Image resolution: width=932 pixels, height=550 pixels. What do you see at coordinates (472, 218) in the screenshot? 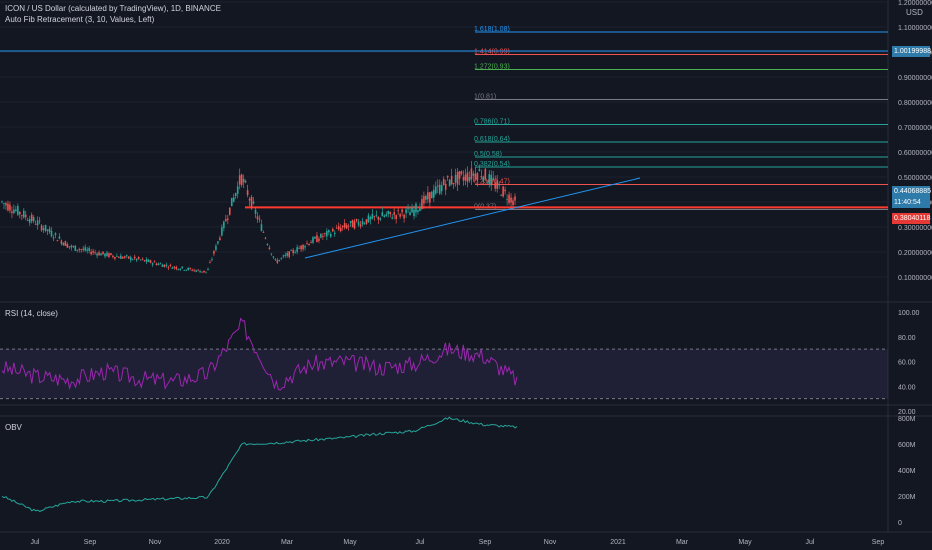
I see `trend-line` at bounding box center [472, 218].